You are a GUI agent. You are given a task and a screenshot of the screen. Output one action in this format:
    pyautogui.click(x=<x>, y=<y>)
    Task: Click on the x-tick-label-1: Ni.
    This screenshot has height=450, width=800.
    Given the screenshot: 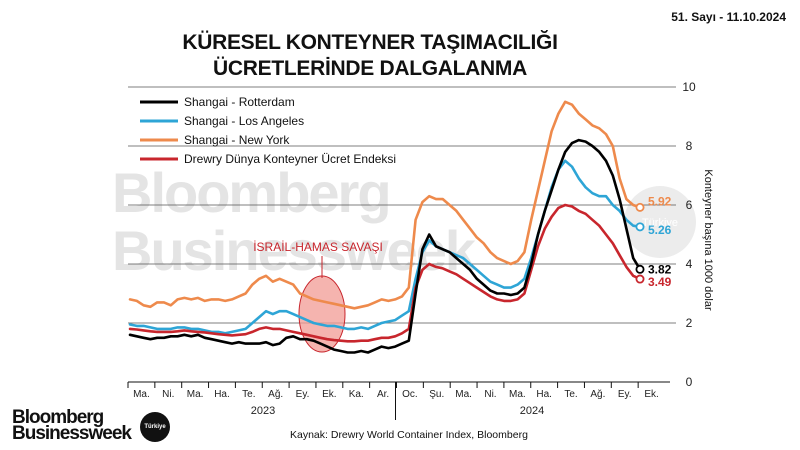 What is the action you would take?
    pyautogui.click(x=168, y=394)
    